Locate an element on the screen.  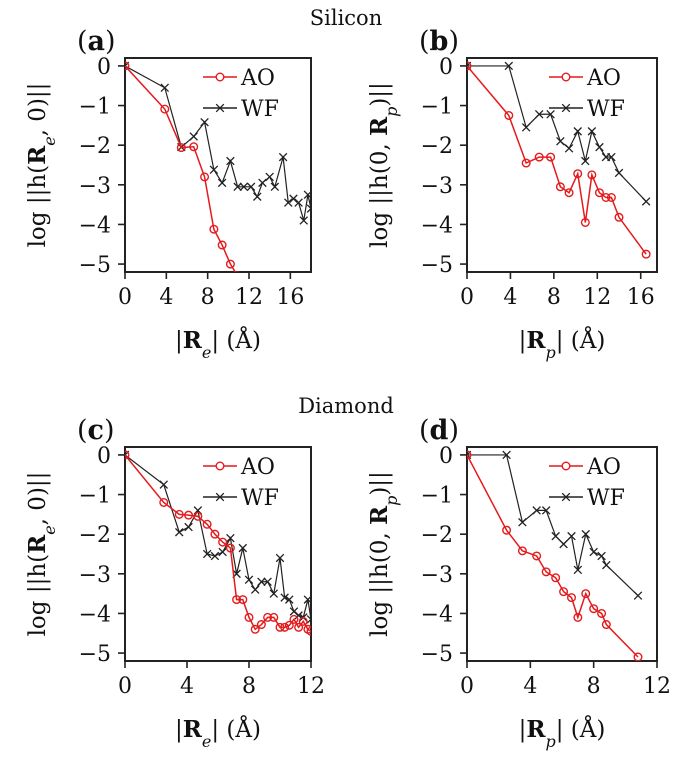
series-line-ao is located at coordinates (218, 543).